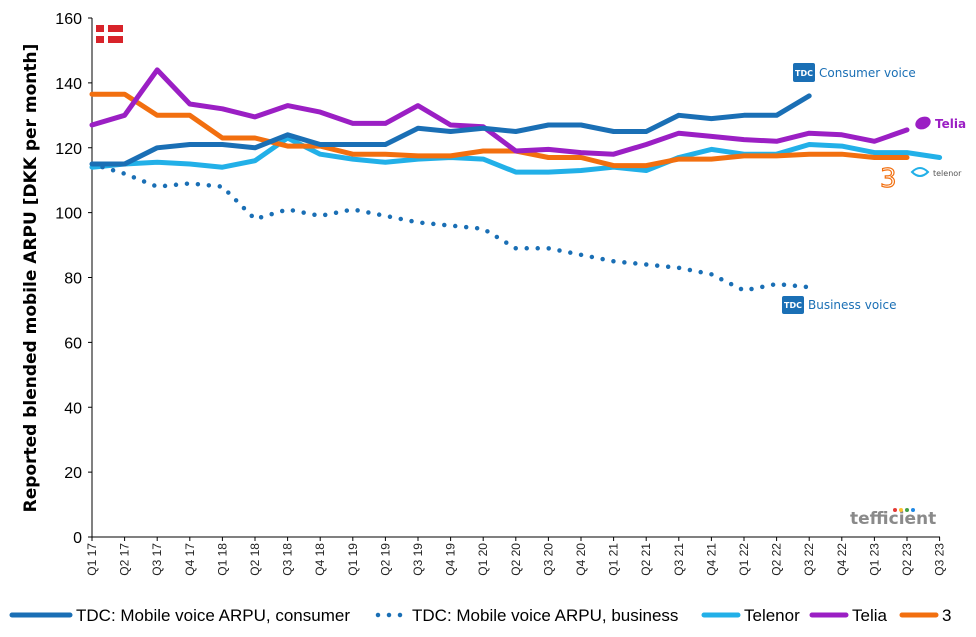 Image resolution: width=976 pixels, height=637 pixels. What do you see at coordinates (842, 559) in the screenshot?
I see `x-tick-label: Q4 22` at bounding box center [842, 559].